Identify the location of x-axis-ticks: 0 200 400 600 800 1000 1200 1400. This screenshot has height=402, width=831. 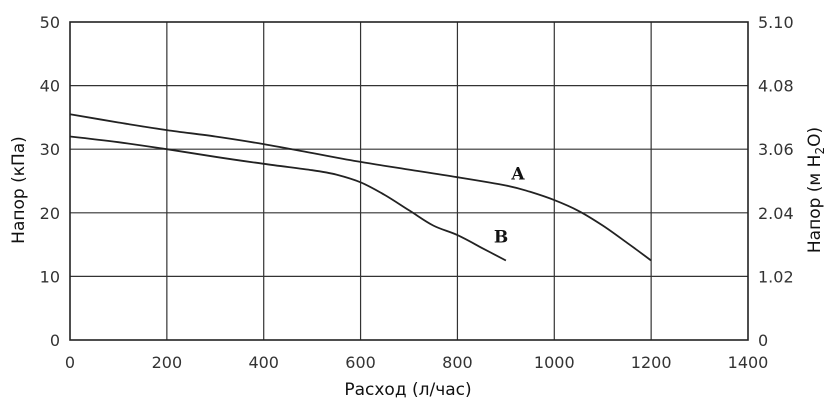
(416, 362).